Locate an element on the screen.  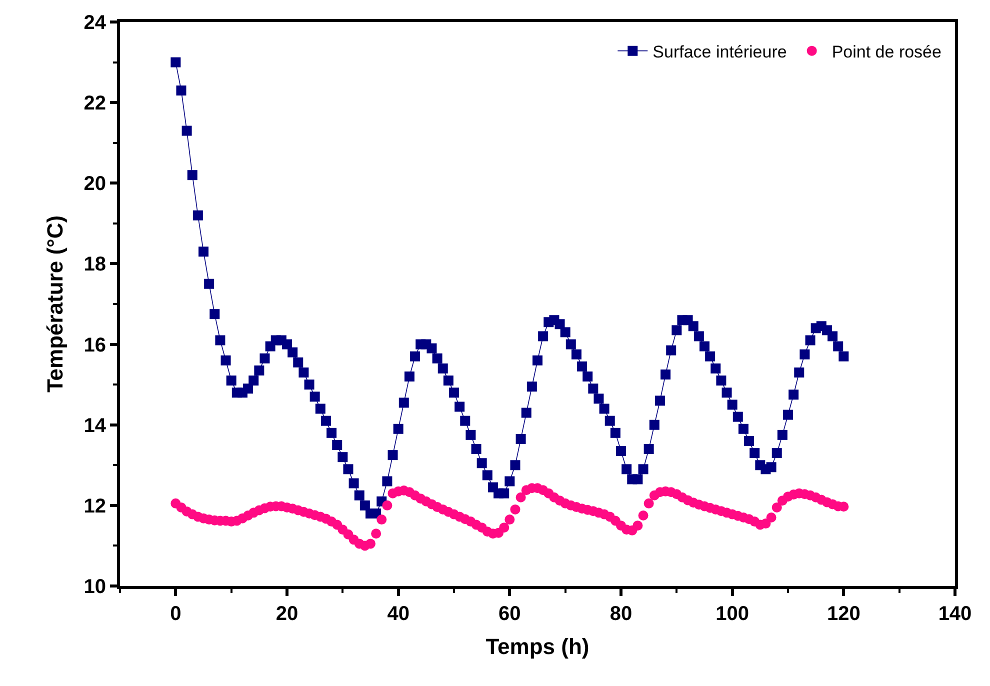
x-tick-label: 80 is located at coordinates (621, 614).